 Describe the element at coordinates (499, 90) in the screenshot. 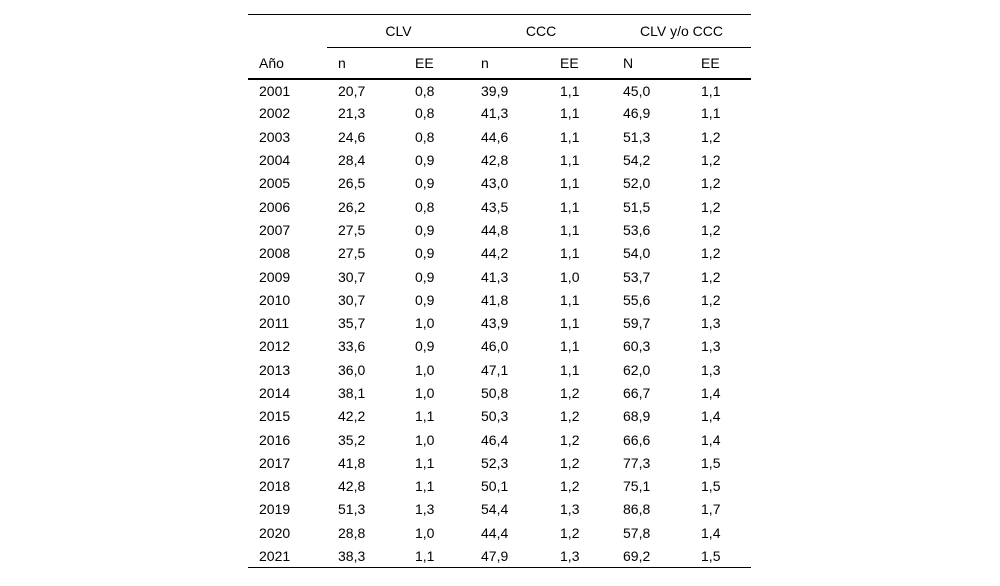

I see `table-row: 2001 20,7 0,8 39,9 1,1 45,0 1,1` at that location.